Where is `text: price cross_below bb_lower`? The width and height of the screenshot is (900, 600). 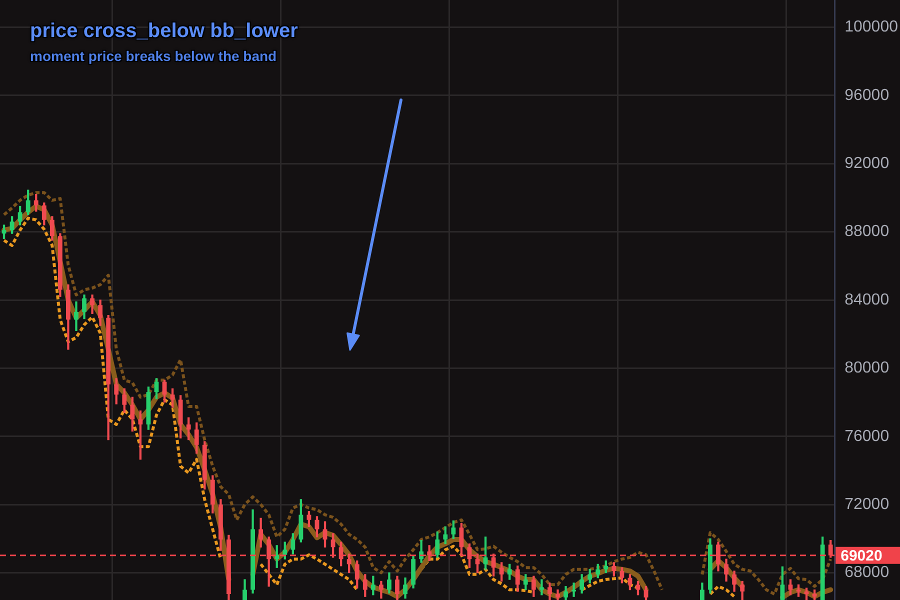 text: price cross_below bb_lower is located at coordinates (164, 31).